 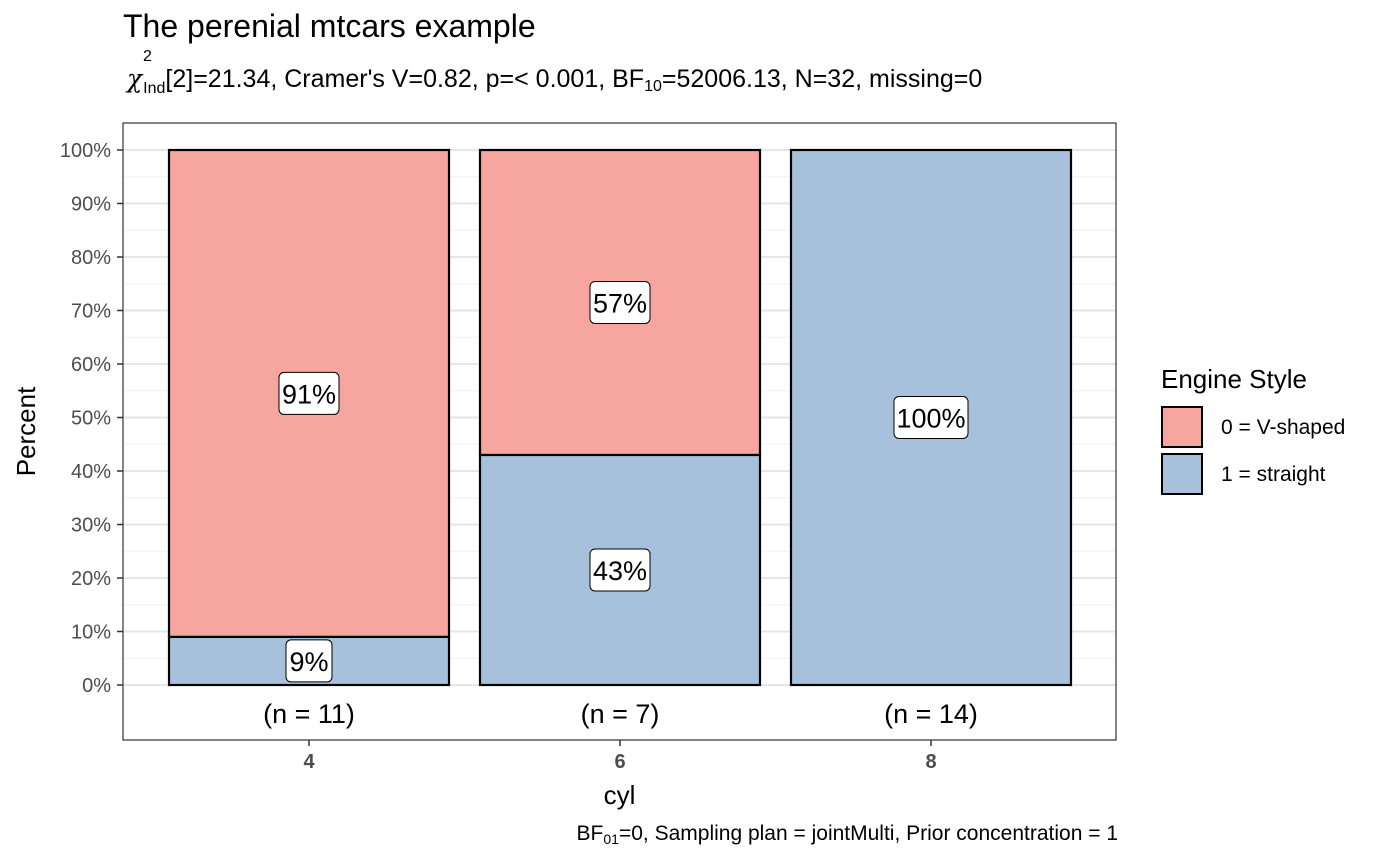 What do you see at coordinates (619, 762) in the screenshot?
I see `x-tick-label: 6` at bounding box center [619, 762].